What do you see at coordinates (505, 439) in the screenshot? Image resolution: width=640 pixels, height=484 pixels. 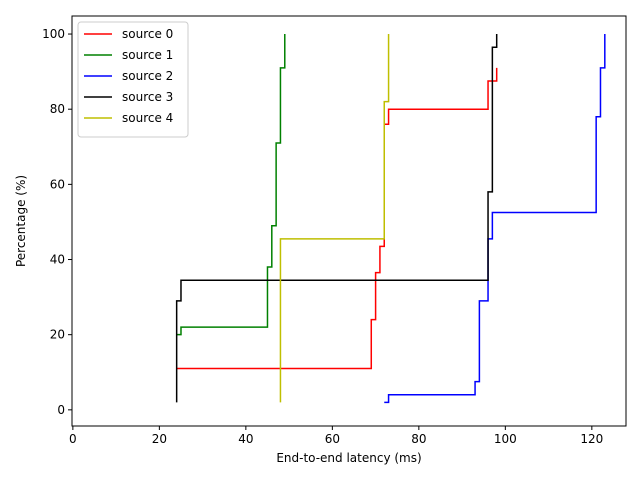 I see `x-tick-label: 100` at bounding box center [505, 439].